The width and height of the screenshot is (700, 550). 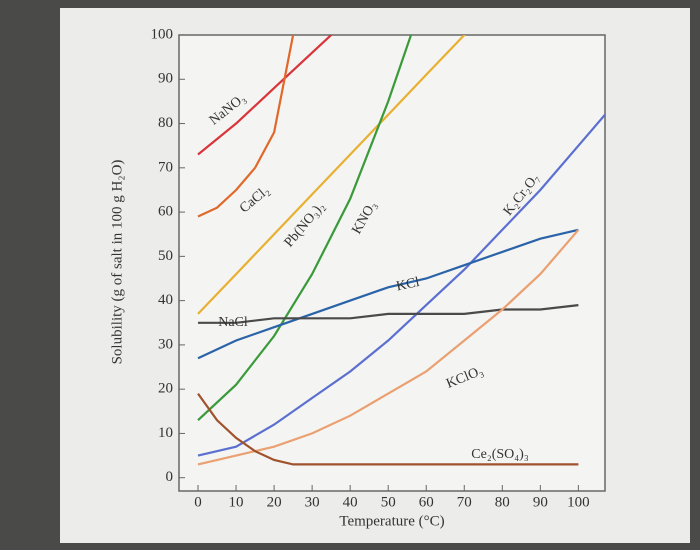 I want to click on x-tick-label: 70, so click(x=464, y=502).